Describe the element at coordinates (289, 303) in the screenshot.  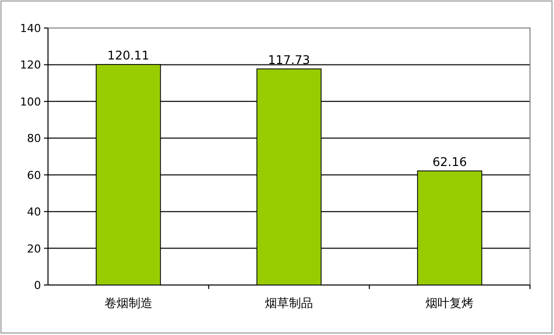
I see `x-tick-label: 烟草制品` at that location.